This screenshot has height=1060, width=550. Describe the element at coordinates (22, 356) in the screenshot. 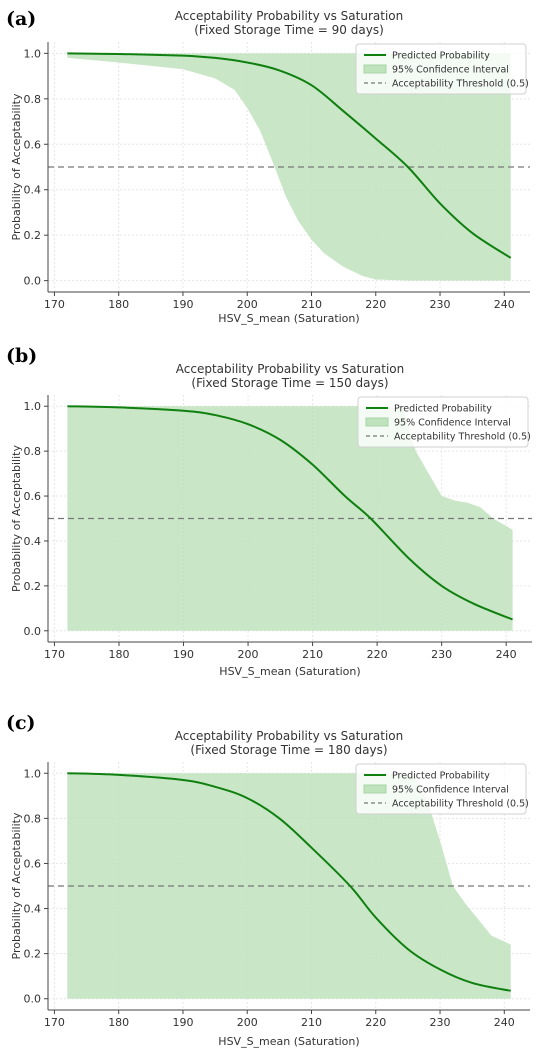

I see `panel-label: (b)` at that location.